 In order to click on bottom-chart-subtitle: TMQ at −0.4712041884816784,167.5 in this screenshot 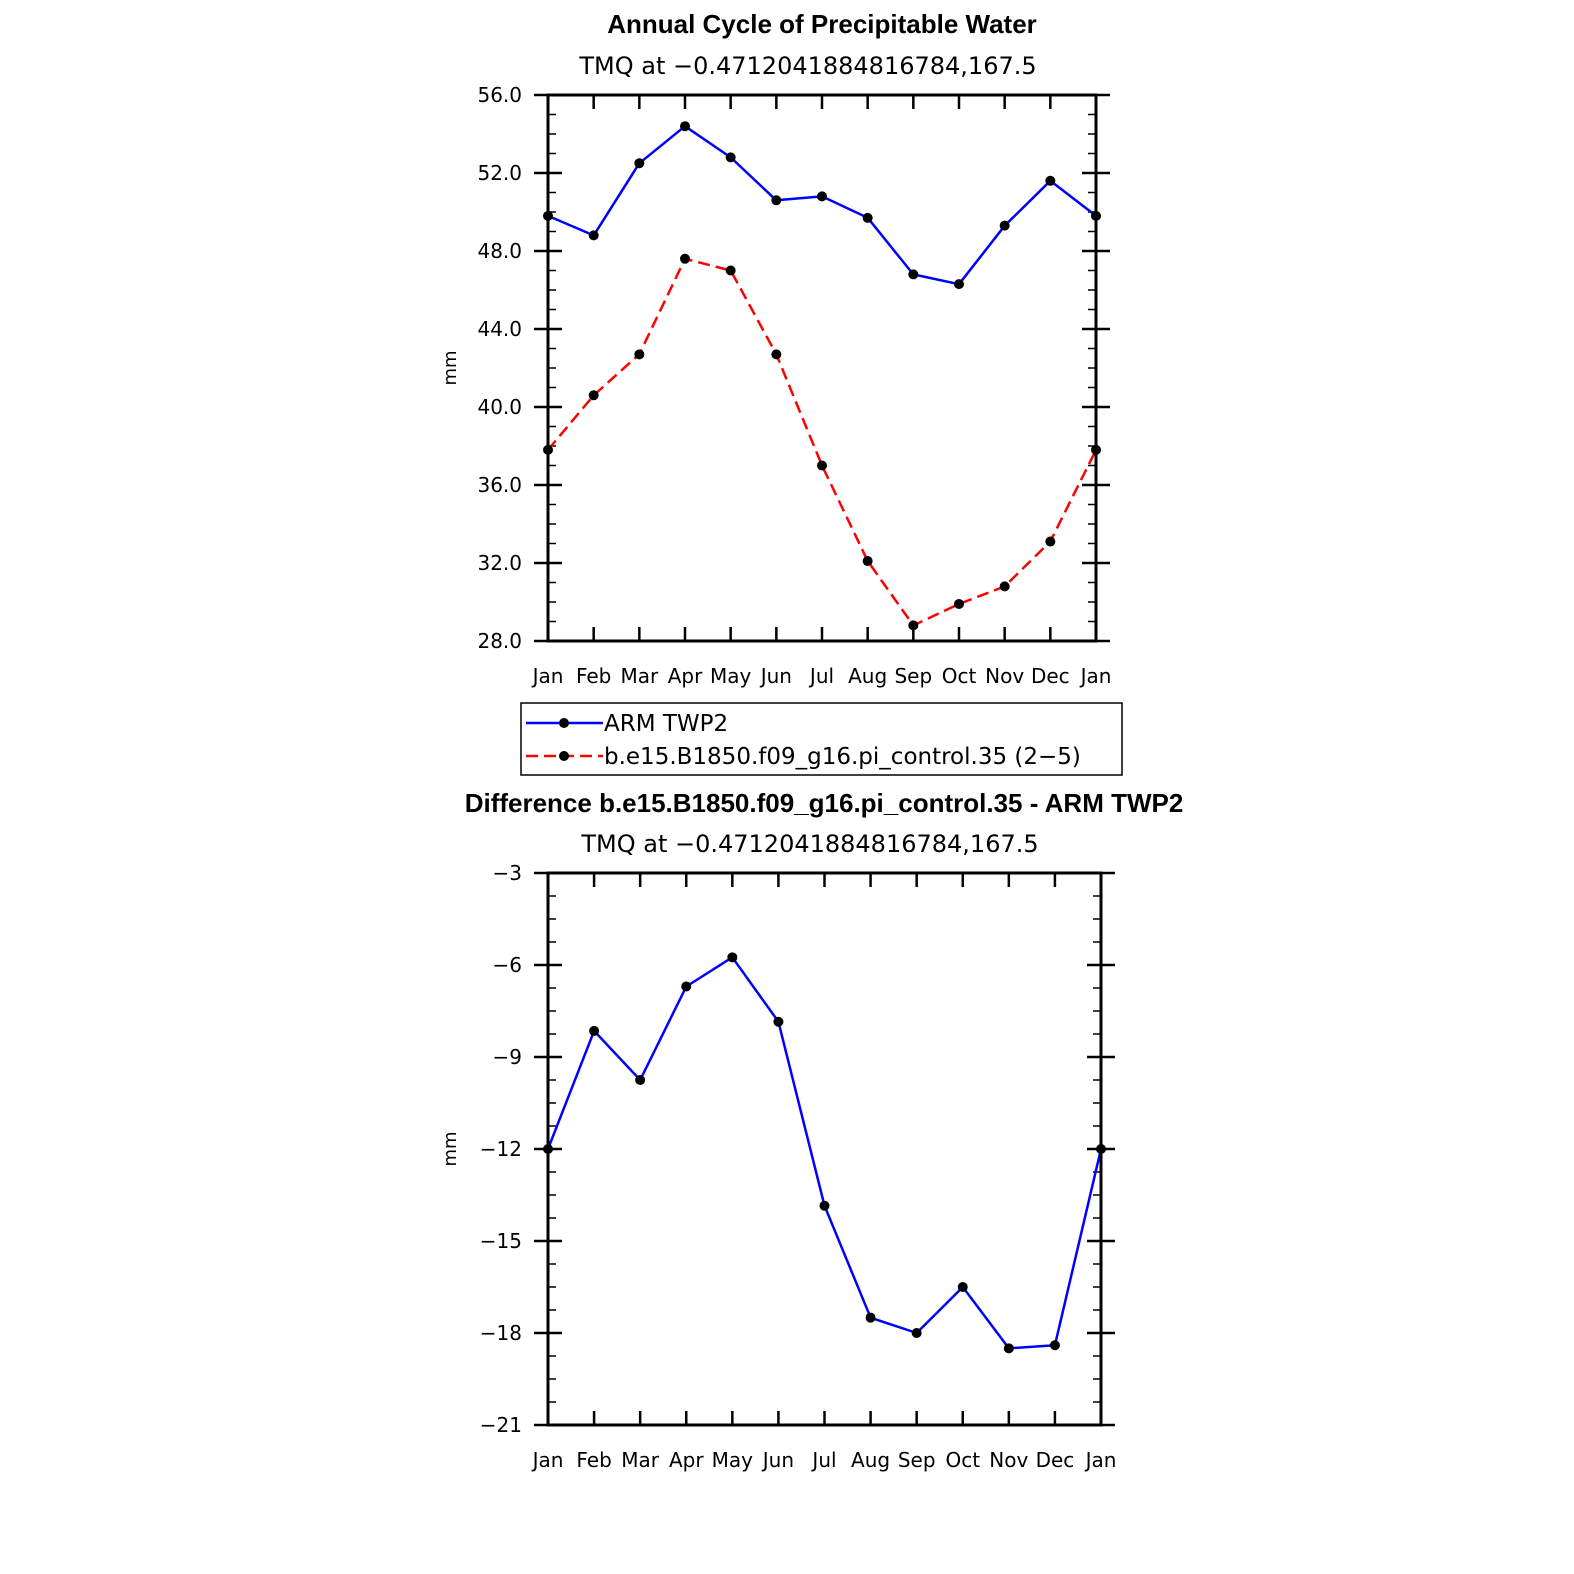, I will do `click(809, 844)`.